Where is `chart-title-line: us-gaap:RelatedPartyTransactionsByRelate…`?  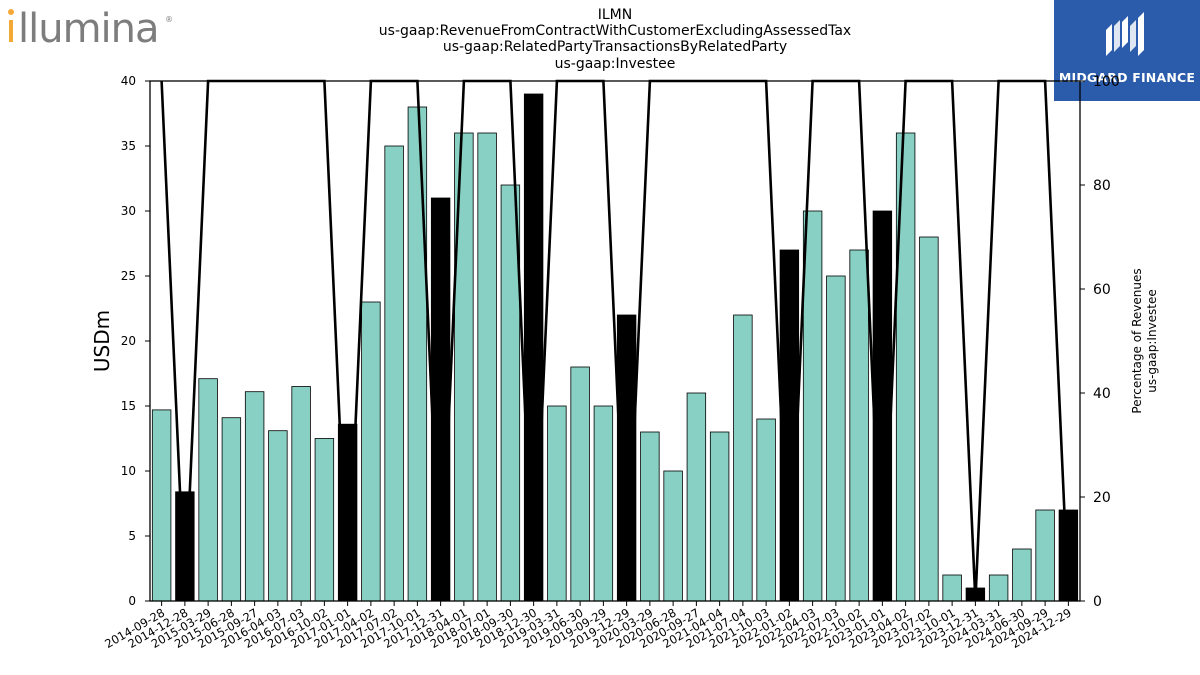 chart-title-line: us-gaap:RelatedPartyTransactionsByRelate… is located at coordinates (615, 47).